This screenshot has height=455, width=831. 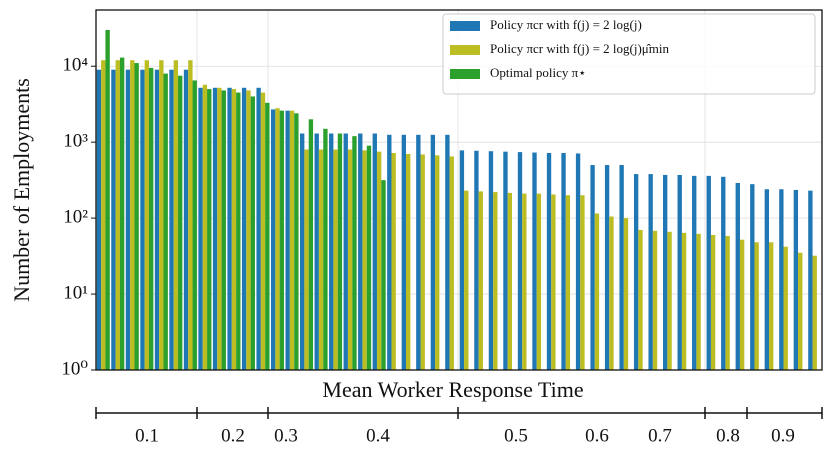 What do you see at coordinates (233, 435) in the screenshot?
I see `x2-tick-label: 0.2` at bounding box center [233, 435].